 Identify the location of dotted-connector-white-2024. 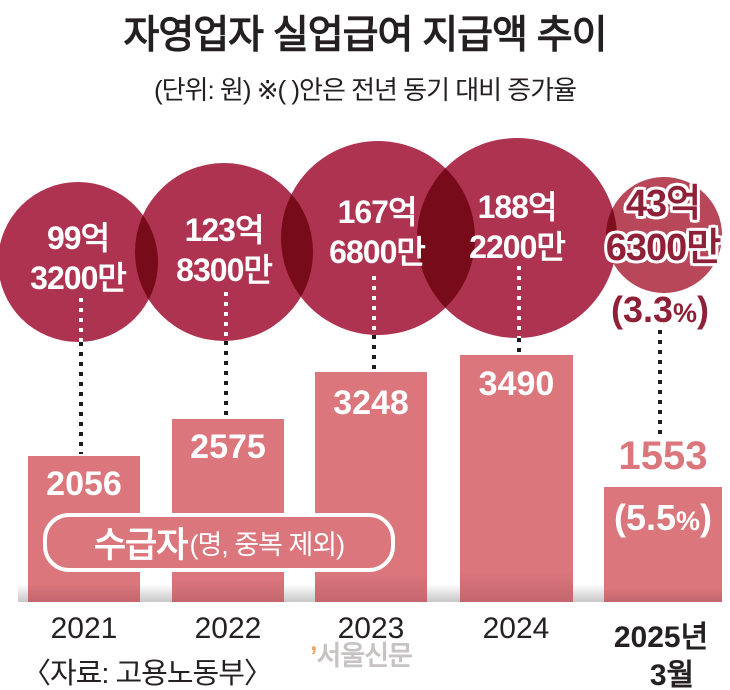
(519, 302).